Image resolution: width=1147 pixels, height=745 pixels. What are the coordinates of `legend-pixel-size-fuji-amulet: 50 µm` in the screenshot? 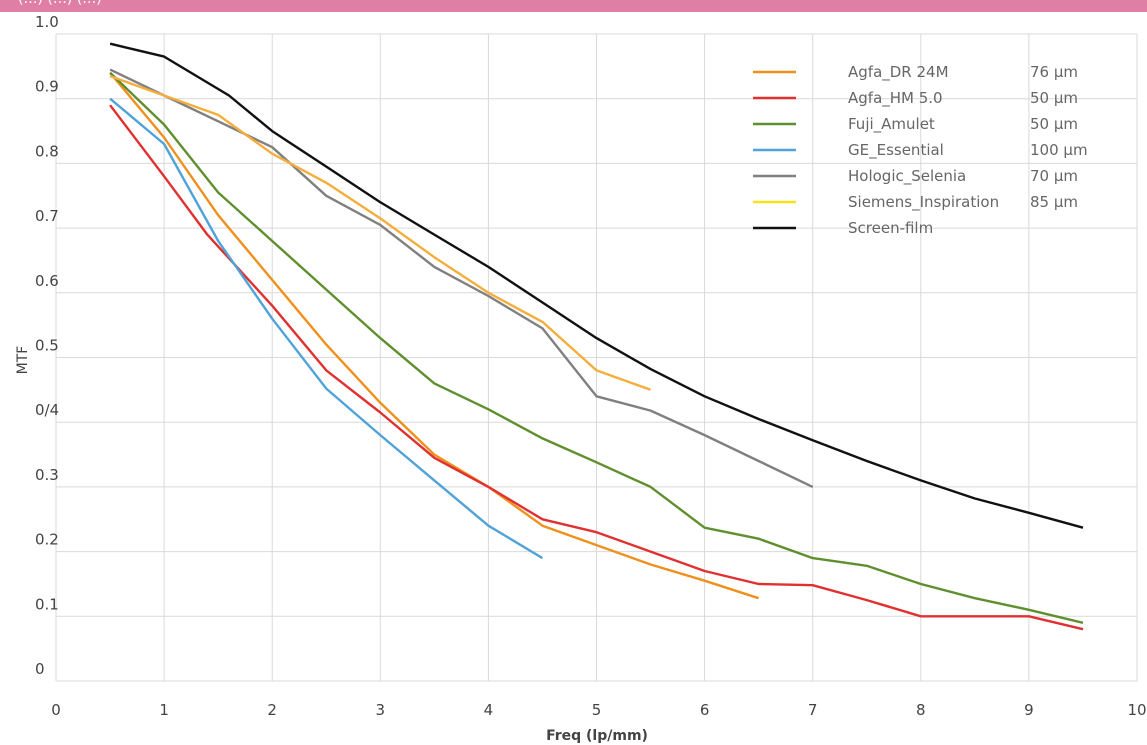 It's located at (1054, 124).